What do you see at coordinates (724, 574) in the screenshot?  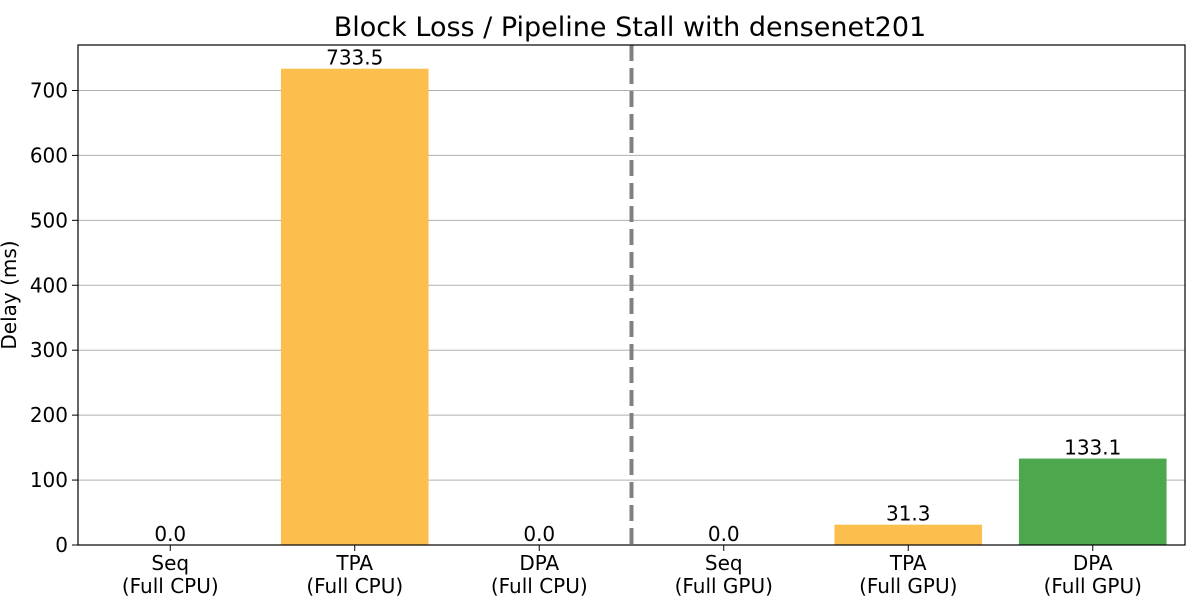 I see `x-tick-label: Seq (Full GPU)` at bounding box center [724, 574].